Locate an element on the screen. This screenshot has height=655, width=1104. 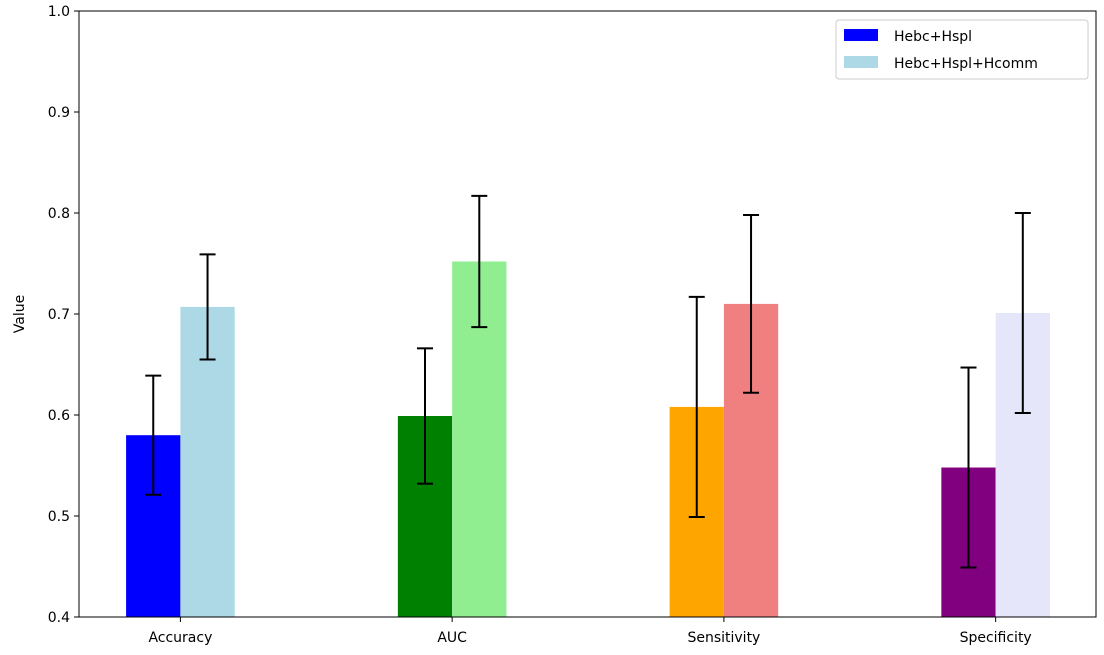
y-axis-label: Value is located at coordinates (20, 314).